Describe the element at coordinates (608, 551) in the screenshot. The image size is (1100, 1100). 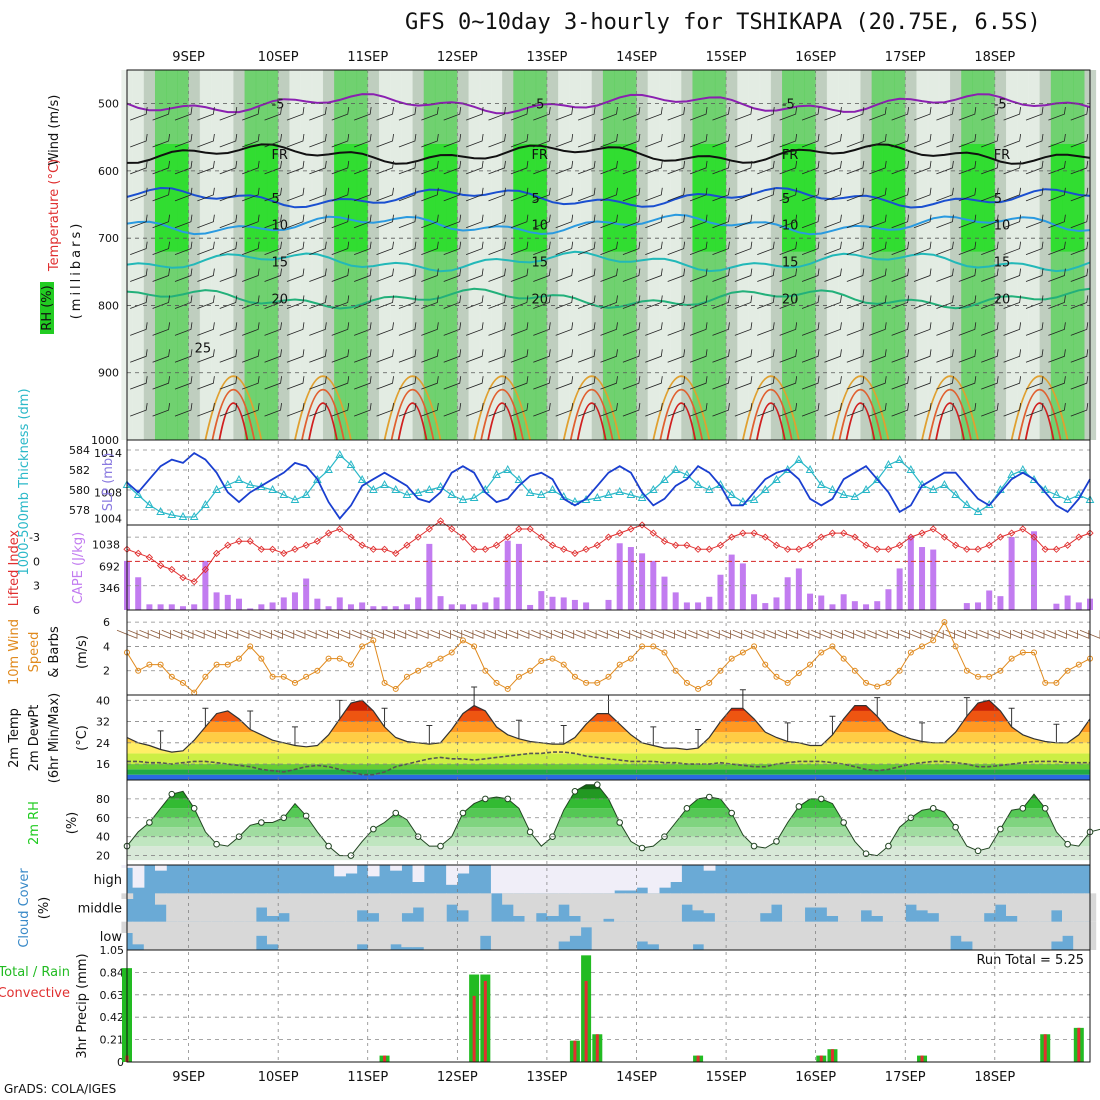
I see `li-line` at that location.